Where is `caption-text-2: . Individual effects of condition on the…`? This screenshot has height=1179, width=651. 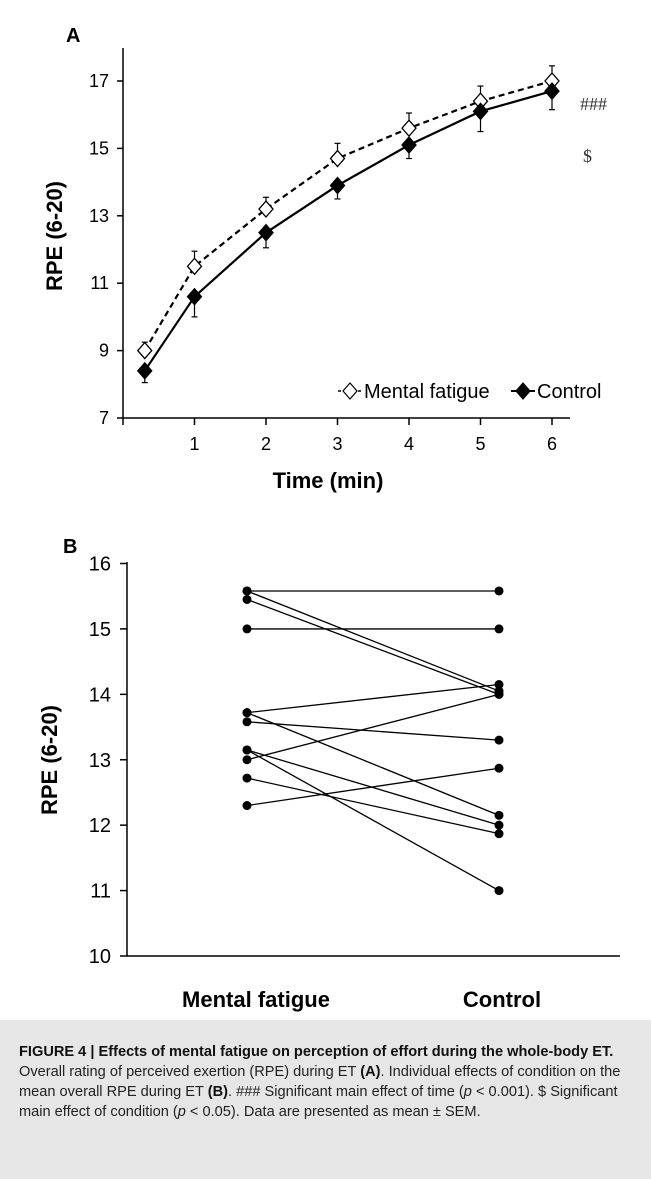 caption-text-2: . Individual effects of condition on the… is located at coordinates (320, 1082).